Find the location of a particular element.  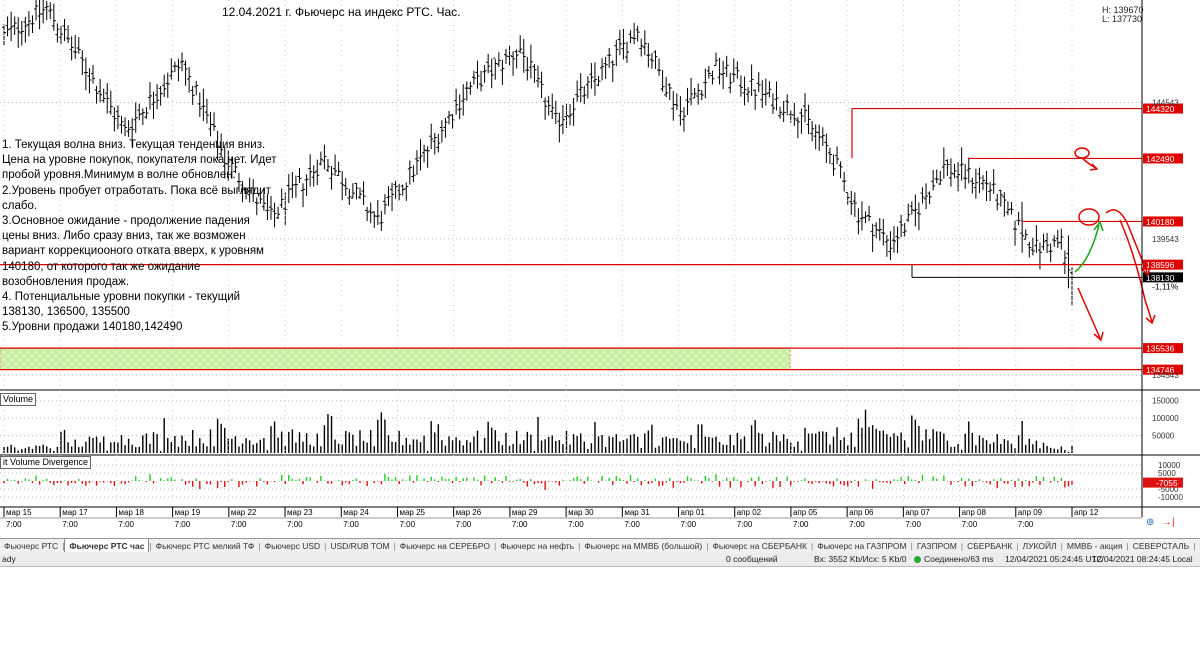

tab-10: ГАЗПРОМ is located at coordinates (936, 546).